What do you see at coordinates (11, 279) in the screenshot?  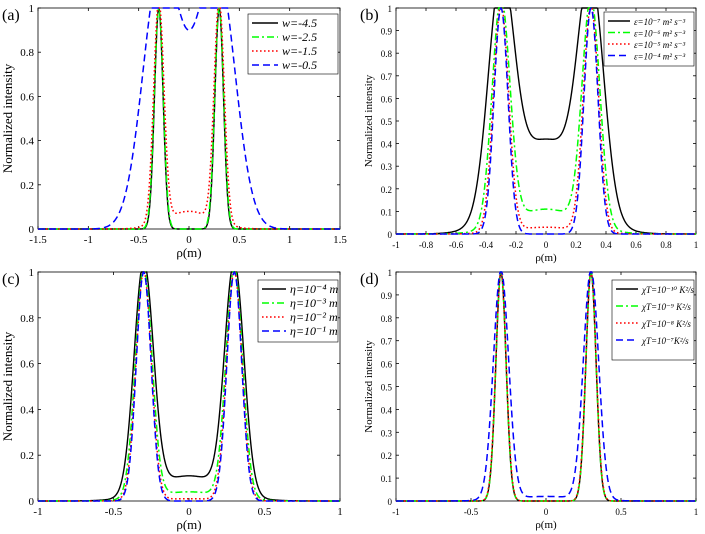 I see `panel-label: (c)` at bounding box center [11, 279].